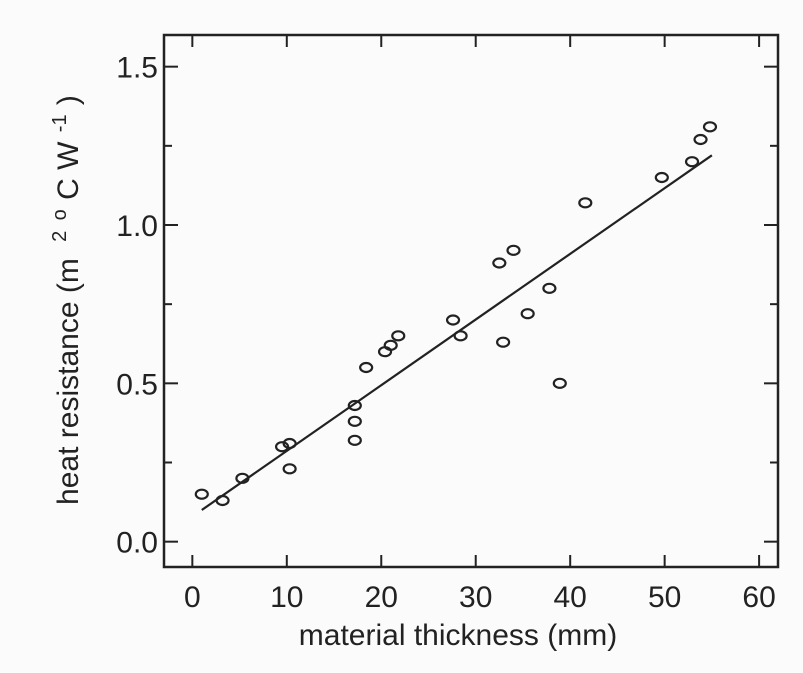 The height and width of the screenshot is (673, 803). I want to click on y-tick-label: 1.0, so click(137, 226).